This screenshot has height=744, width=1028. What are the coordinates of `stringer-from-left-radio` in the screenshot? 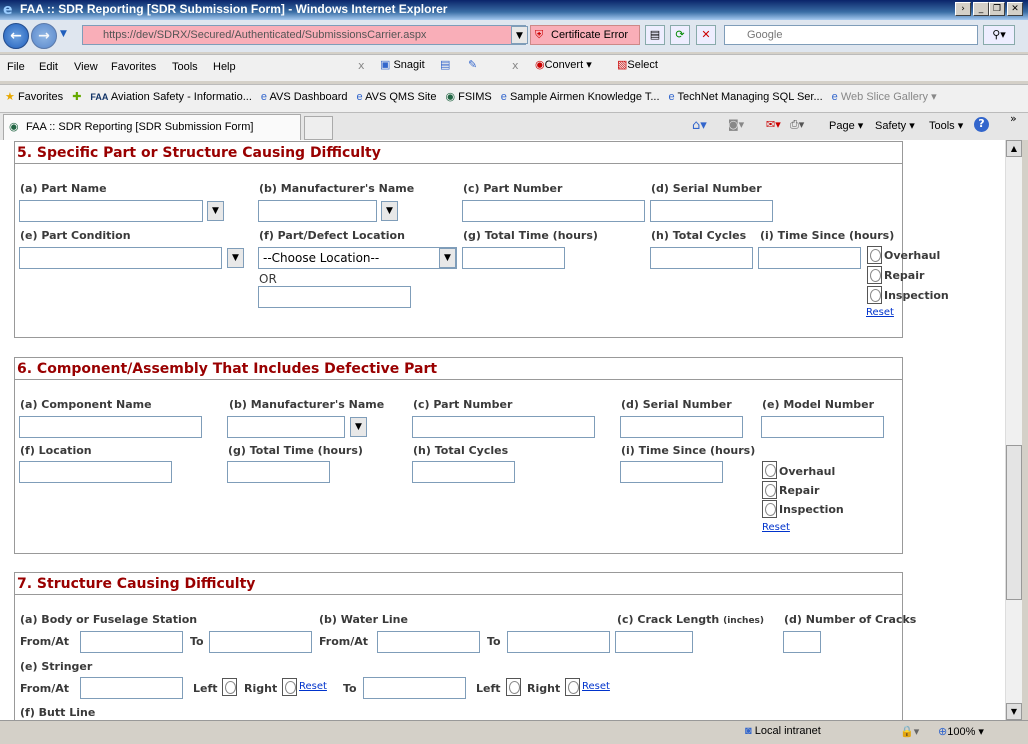 It's located at (229, 687).